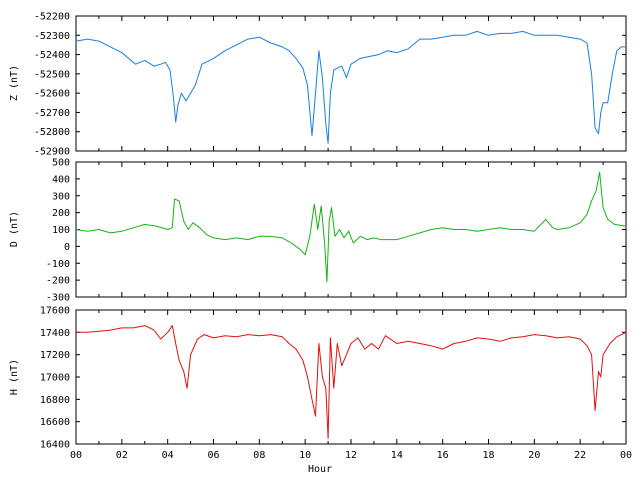 Image resolution: width=640 pixels, height=480 pixels. I want to click on x-tick-label: 04, so click(168, 455).